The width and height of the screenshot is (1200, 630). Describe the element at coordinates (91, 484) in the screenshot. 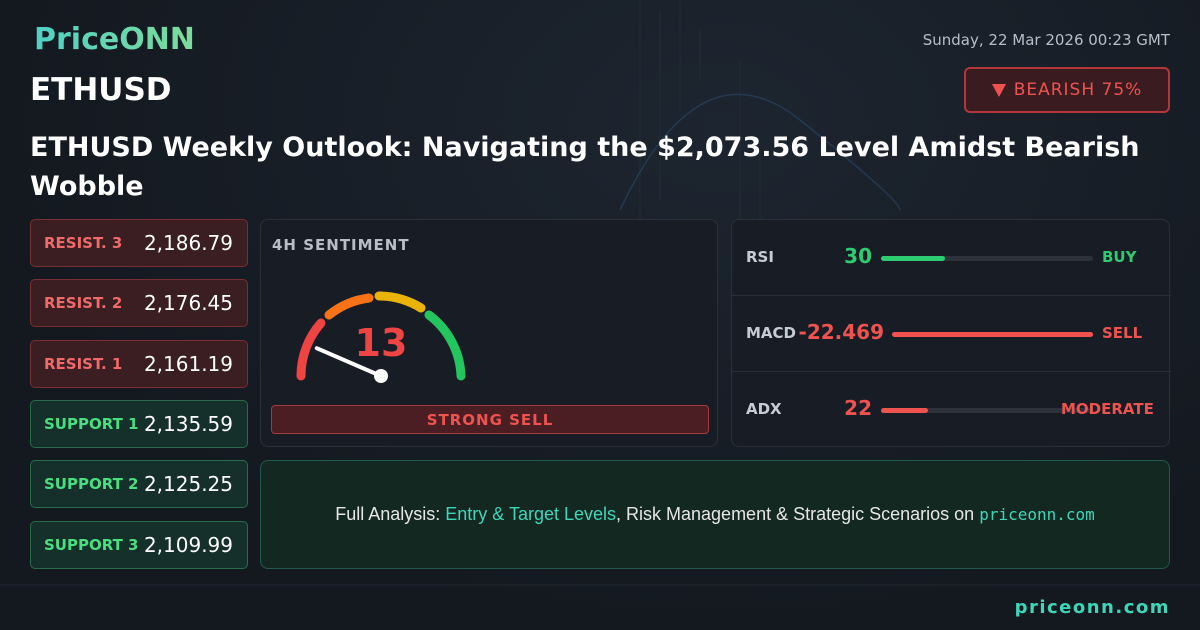

I see `level-label: SUPPORT 2` at that location.